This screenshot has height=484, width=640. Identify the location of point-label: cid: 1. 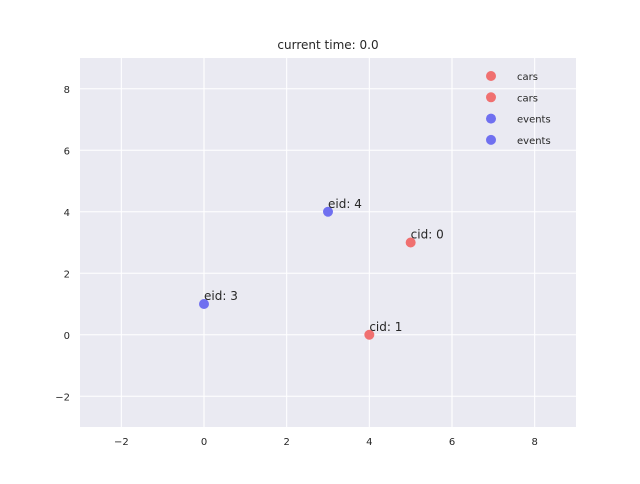
(385, 327).